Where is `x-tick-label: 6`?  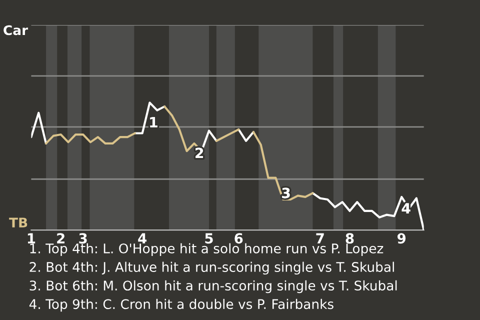 x-tick-label: 6 is located at coordinates (238, 238).